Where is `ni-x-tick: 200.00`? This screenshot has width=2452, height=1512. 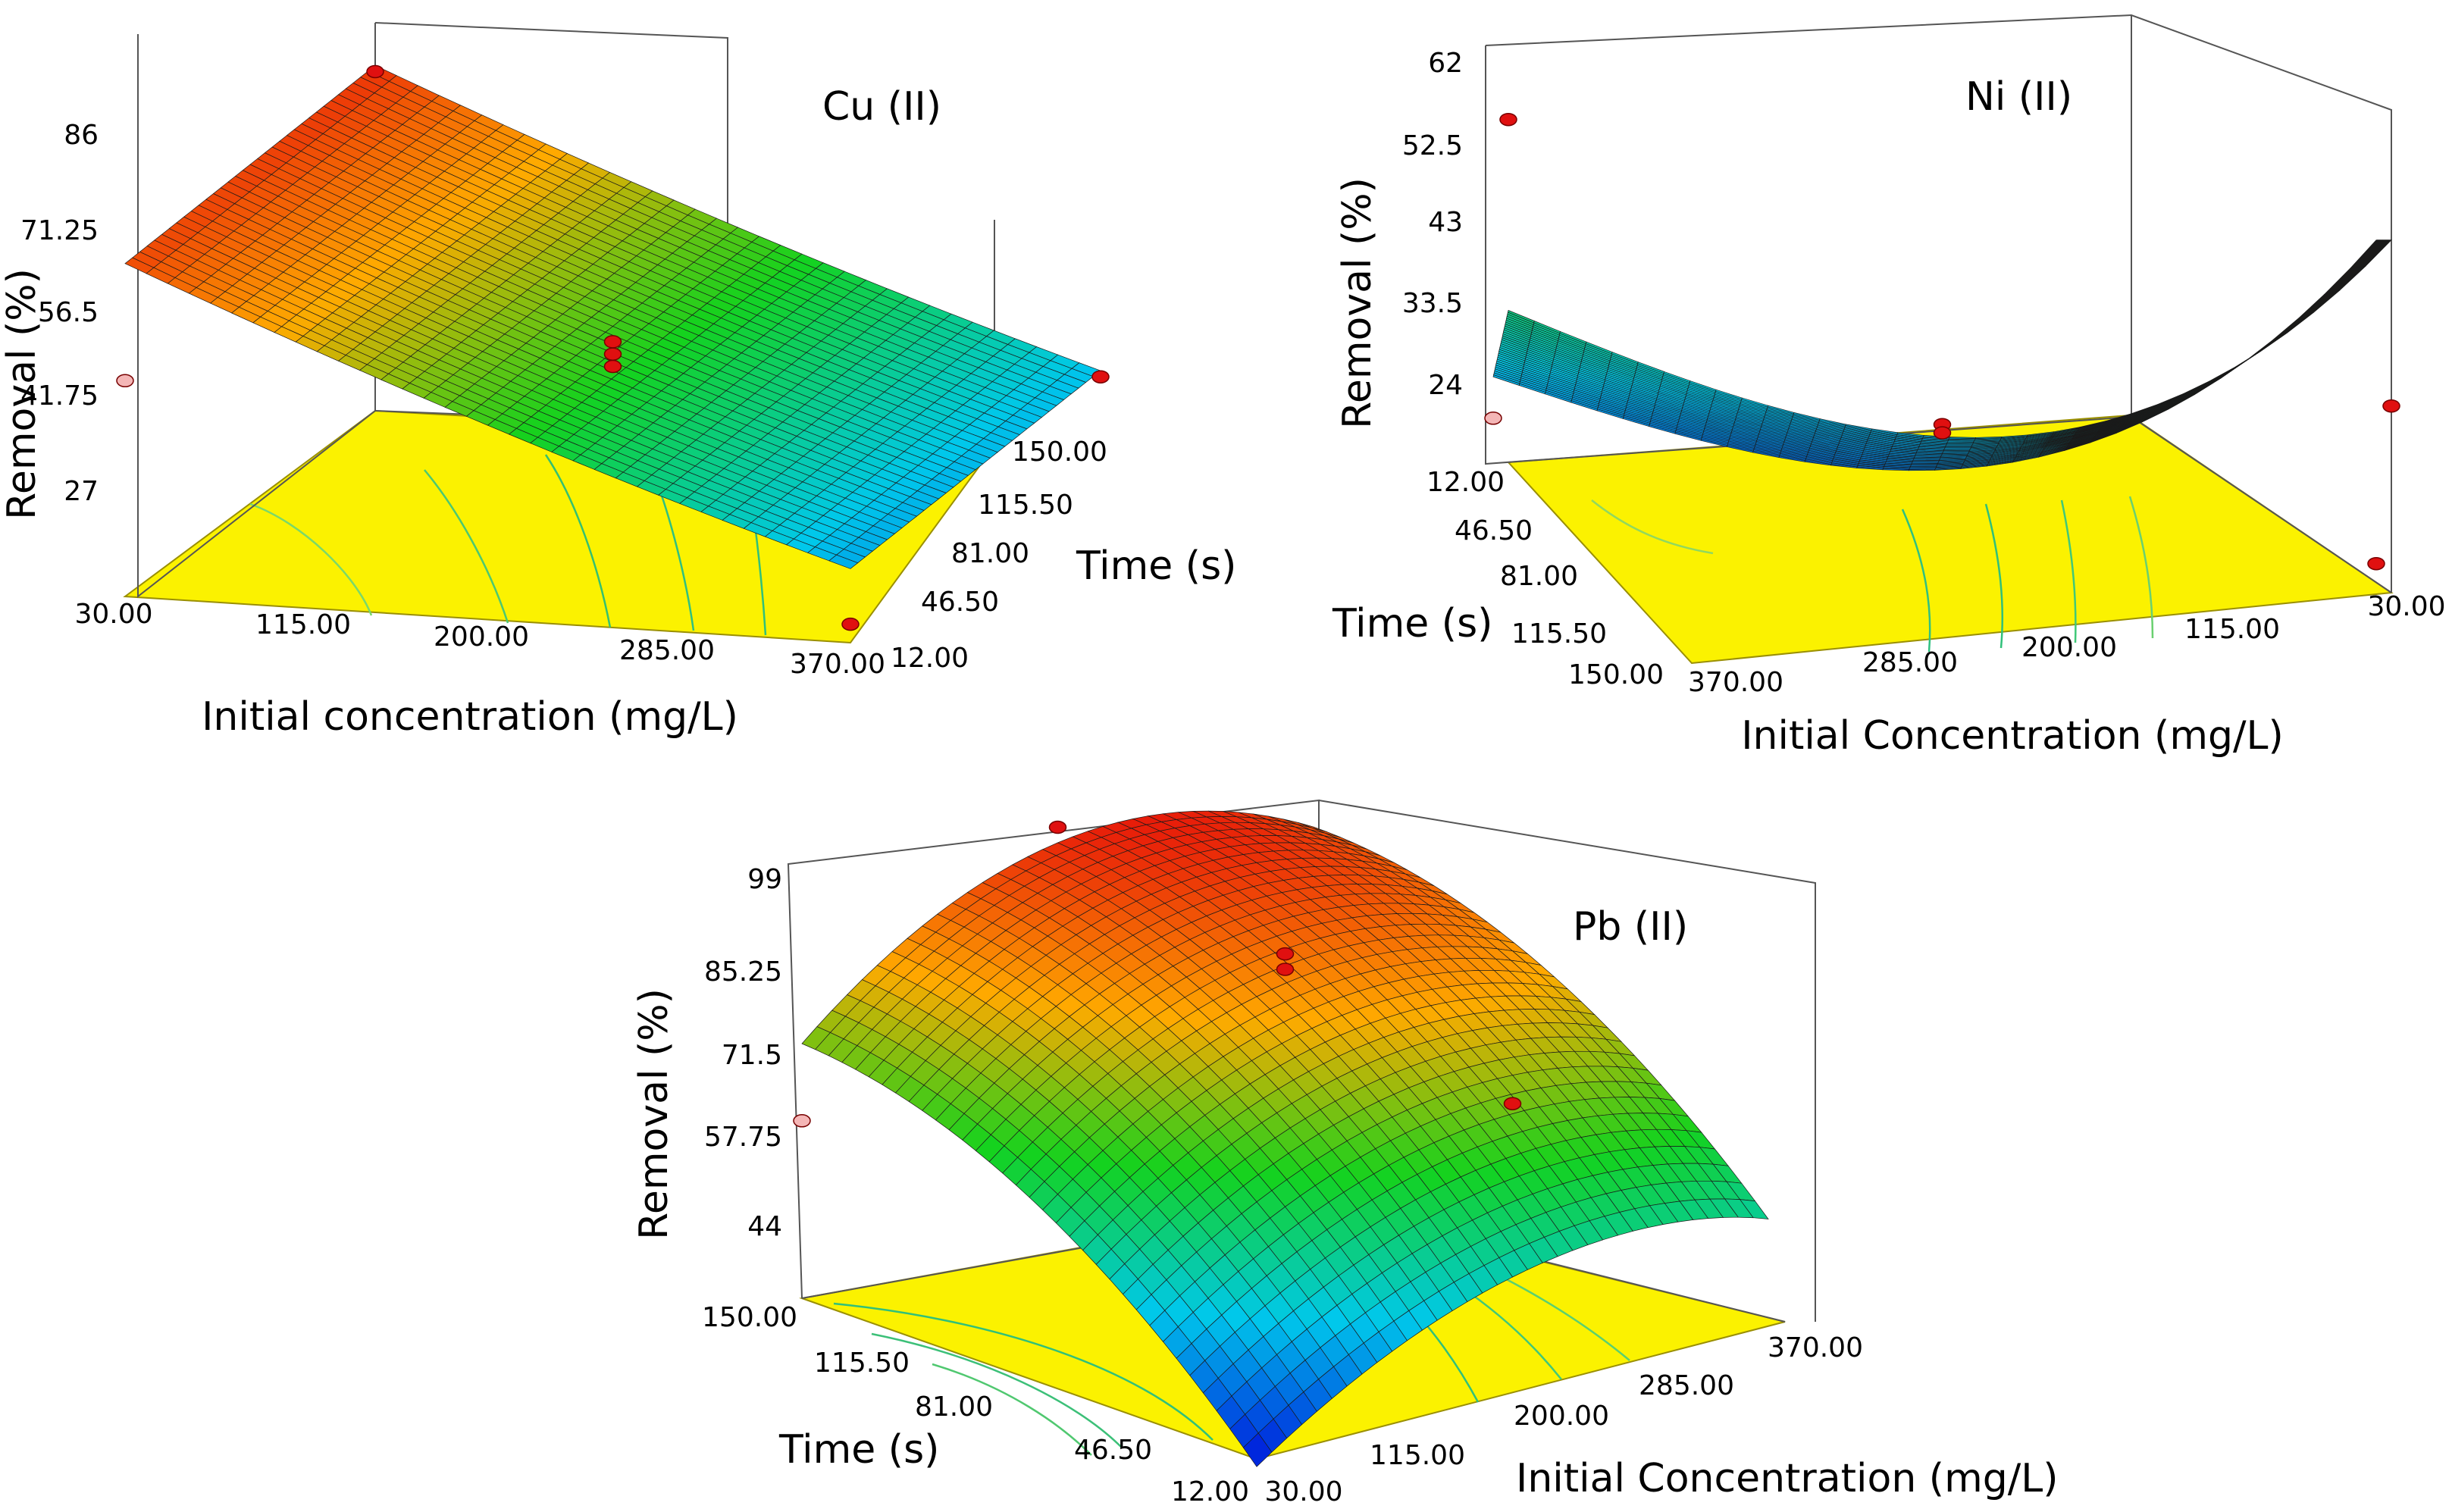 ni-x-tick: 200.00 is located at coordinates (2069, 647).